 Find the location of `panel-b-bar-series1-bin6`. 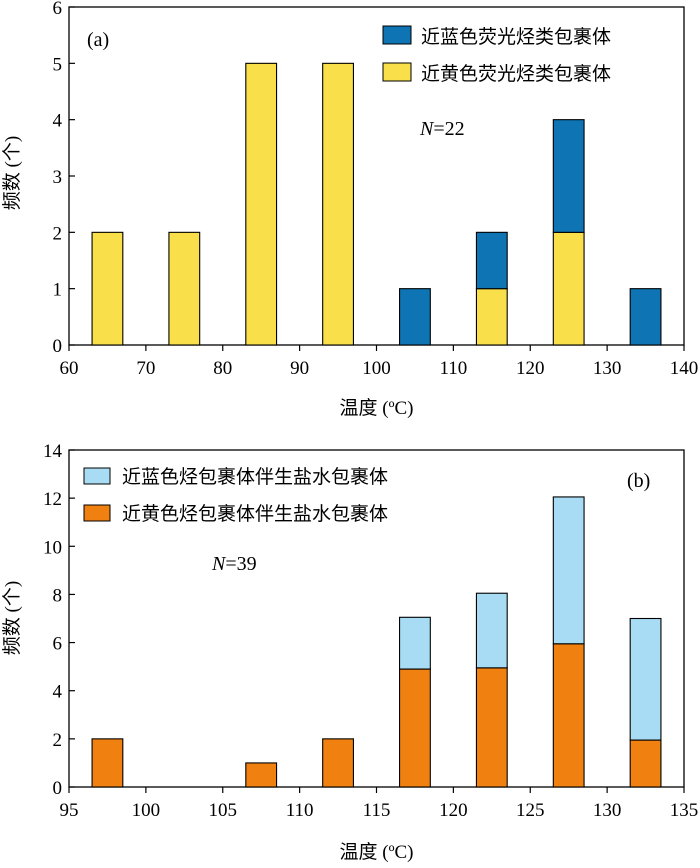

panel-b-bar-series1-bin6 is located at coordinates (645, 679).